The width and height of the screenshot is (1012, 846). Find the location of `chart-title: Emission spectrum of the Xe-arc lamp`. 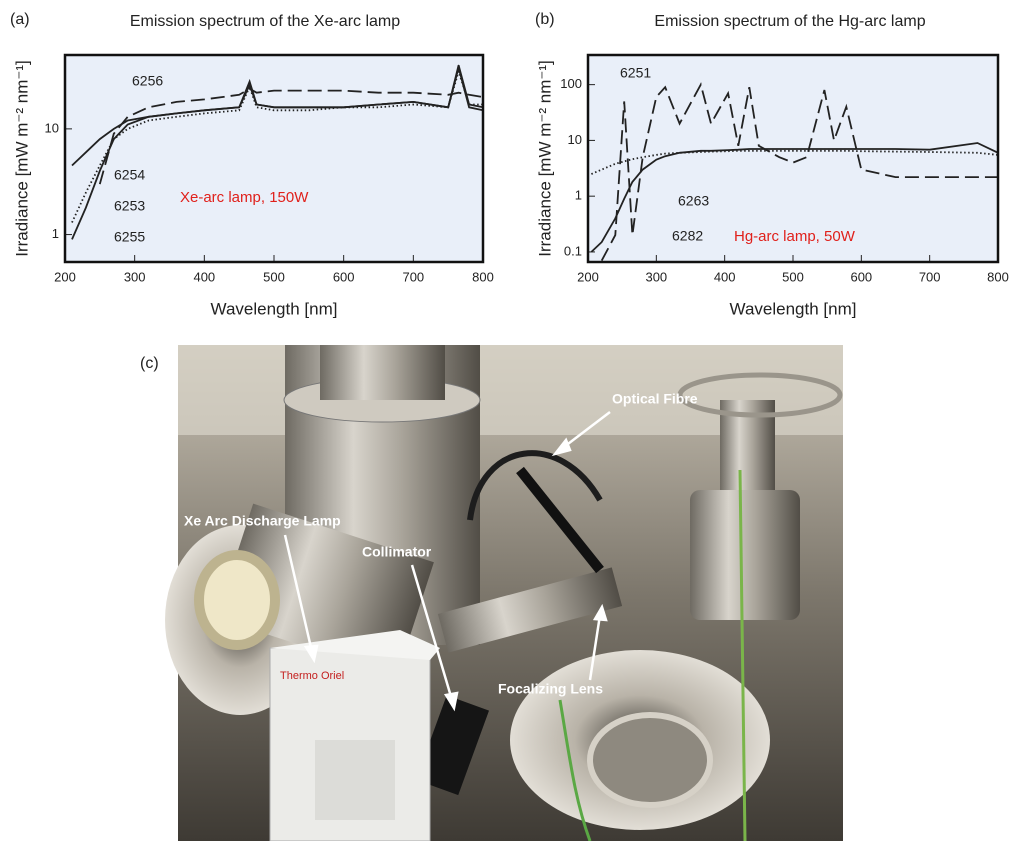

chart-title: Emission spectrum of the Xe-arc lamp is located at coordinates (265, 21).